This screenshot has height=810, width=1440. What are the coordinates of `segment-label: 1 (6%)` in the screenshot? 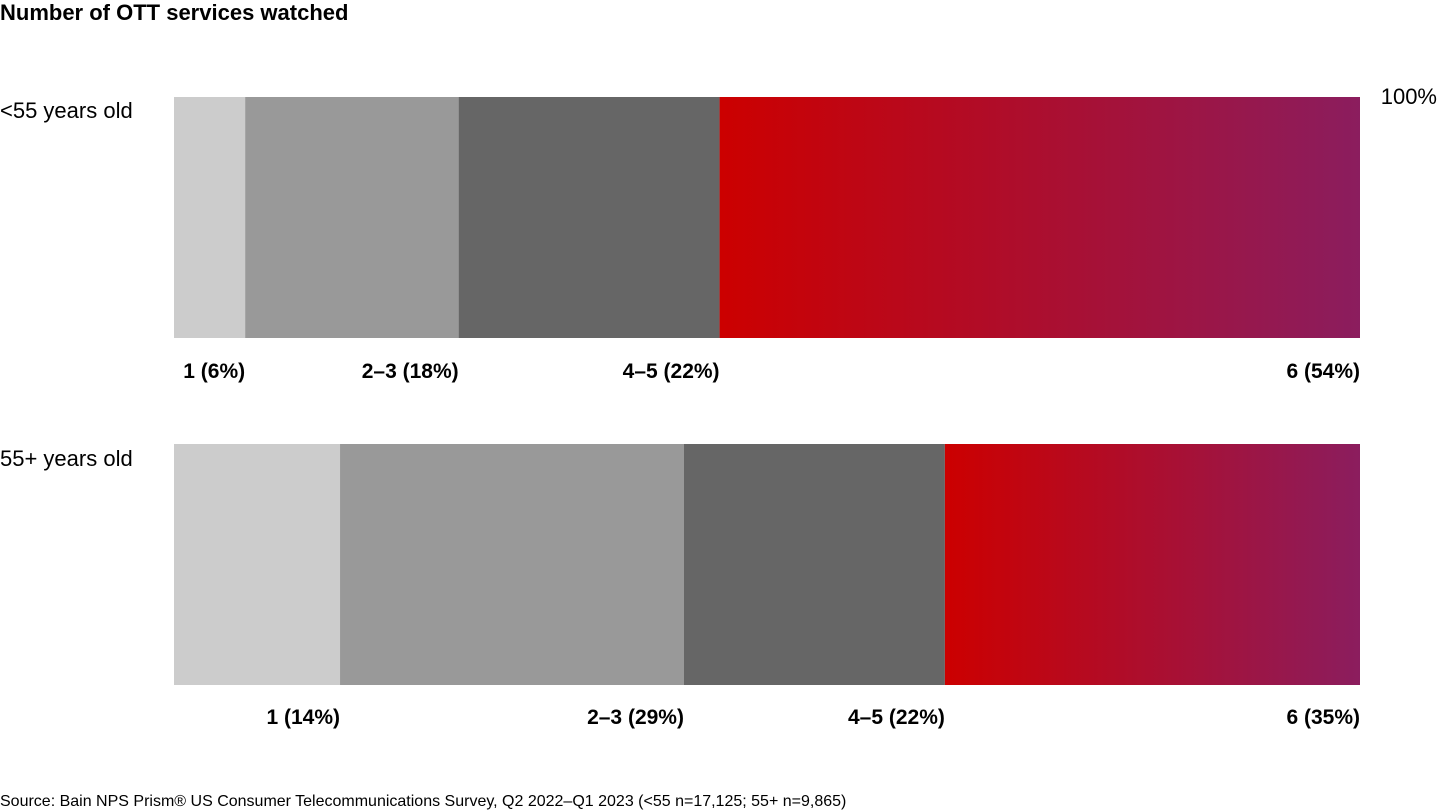 It's located at (214, 371).